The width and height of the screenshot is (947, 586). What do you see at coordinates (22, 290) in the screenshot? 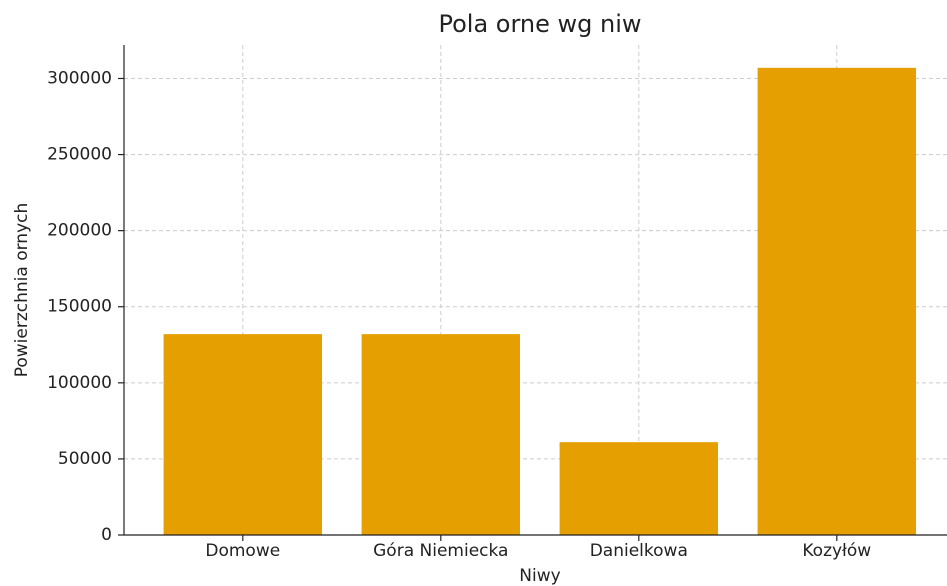
I see `y-axis-label: Powierzchnia ornych` at bounding box center [22, 290].